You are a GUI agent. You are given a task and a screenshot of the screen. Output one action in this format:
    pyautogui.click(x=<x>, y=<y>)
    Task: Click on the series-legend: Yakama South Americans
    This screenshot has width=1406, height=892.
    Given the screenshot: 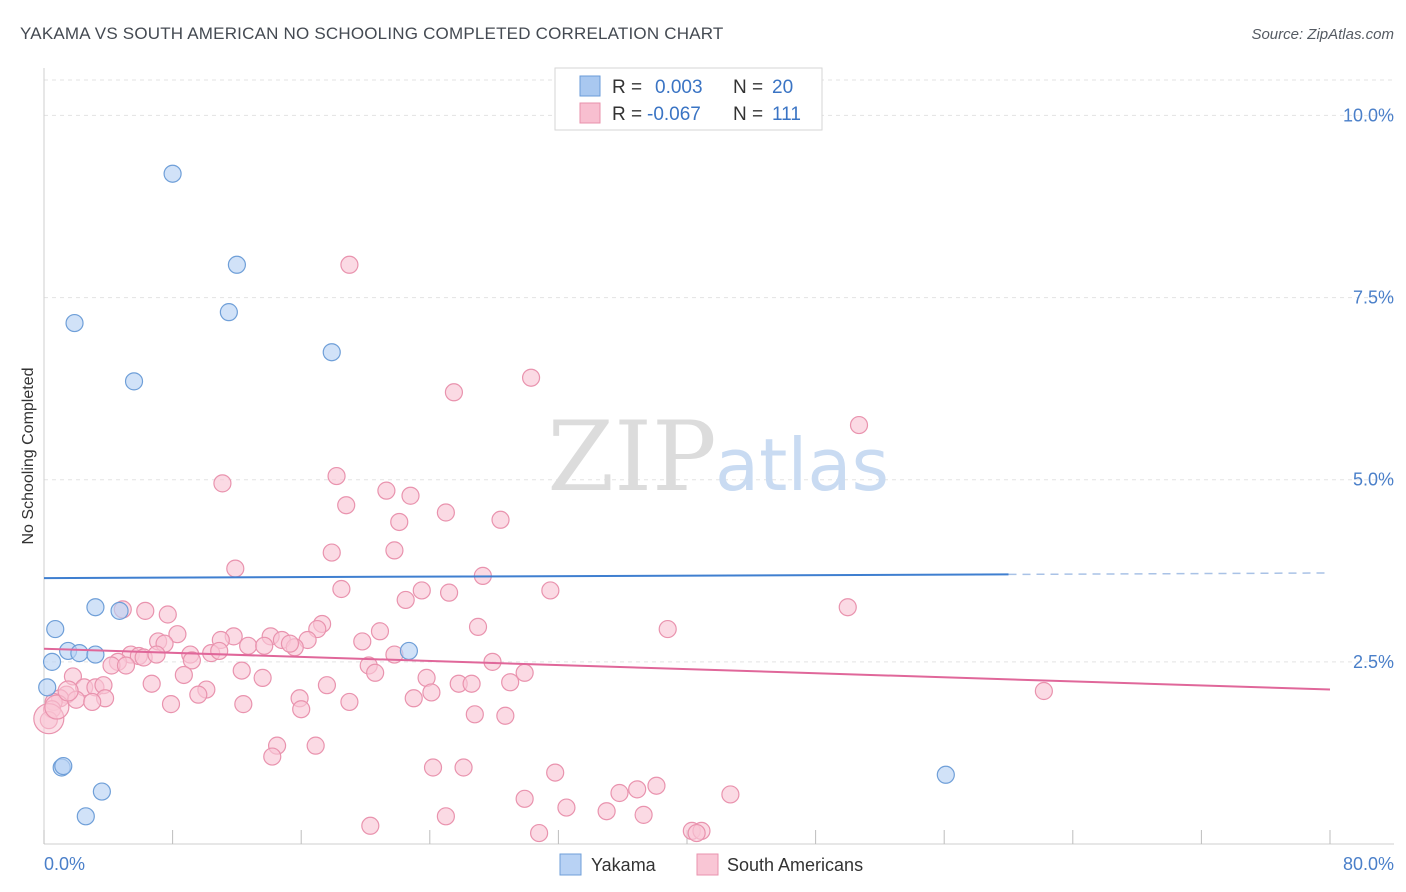 What is the action you would take?
    pyautogui.click(x=711, y=864)
    